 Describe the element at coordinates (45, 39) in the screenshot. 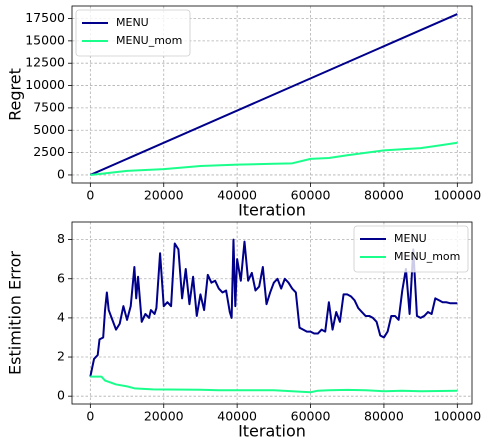

I see `y-tick-label: 15000` at that location.